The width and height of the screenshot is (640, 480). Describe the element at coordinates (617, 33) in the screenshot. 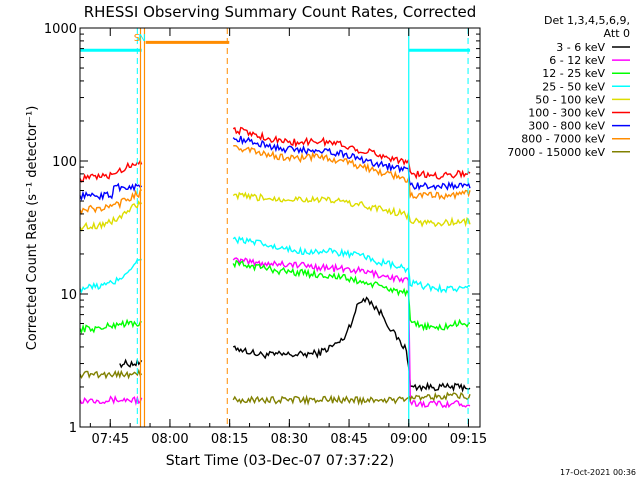

I see `legend-header-line2: Att 0` at that location.